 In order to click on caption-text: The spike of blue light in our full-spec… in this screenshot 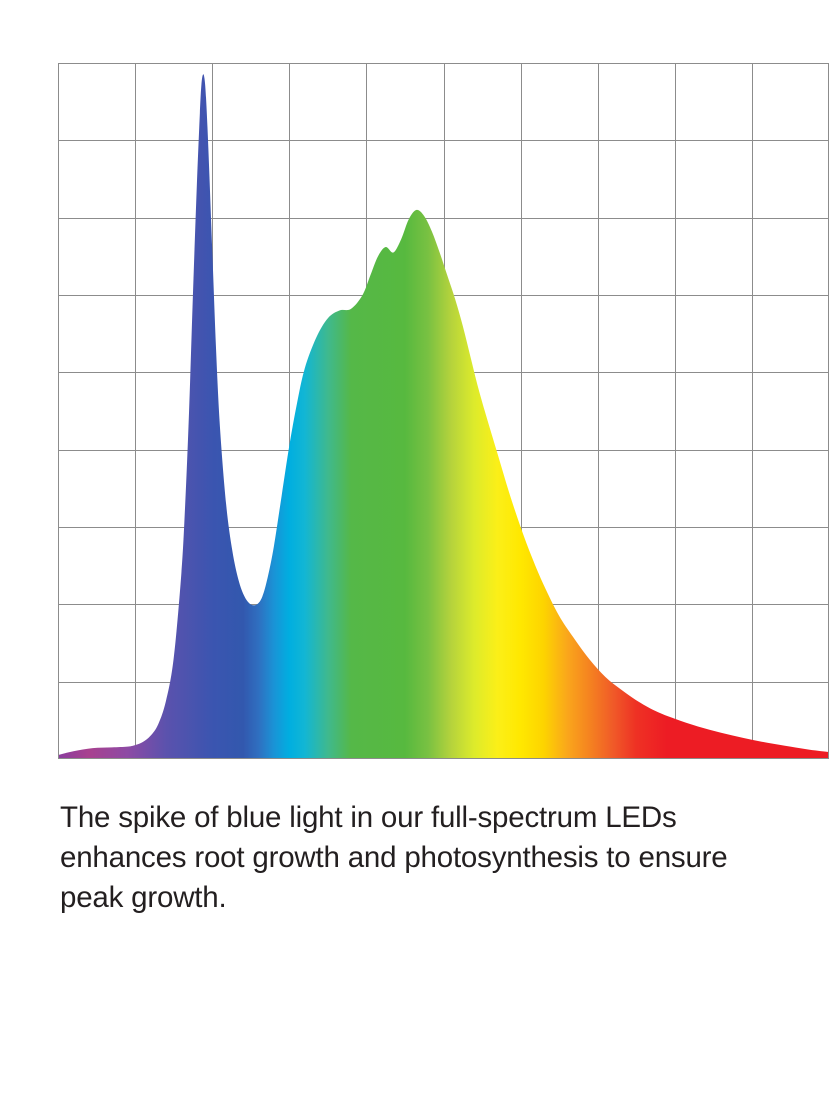, I will do `click(394, 857)`.